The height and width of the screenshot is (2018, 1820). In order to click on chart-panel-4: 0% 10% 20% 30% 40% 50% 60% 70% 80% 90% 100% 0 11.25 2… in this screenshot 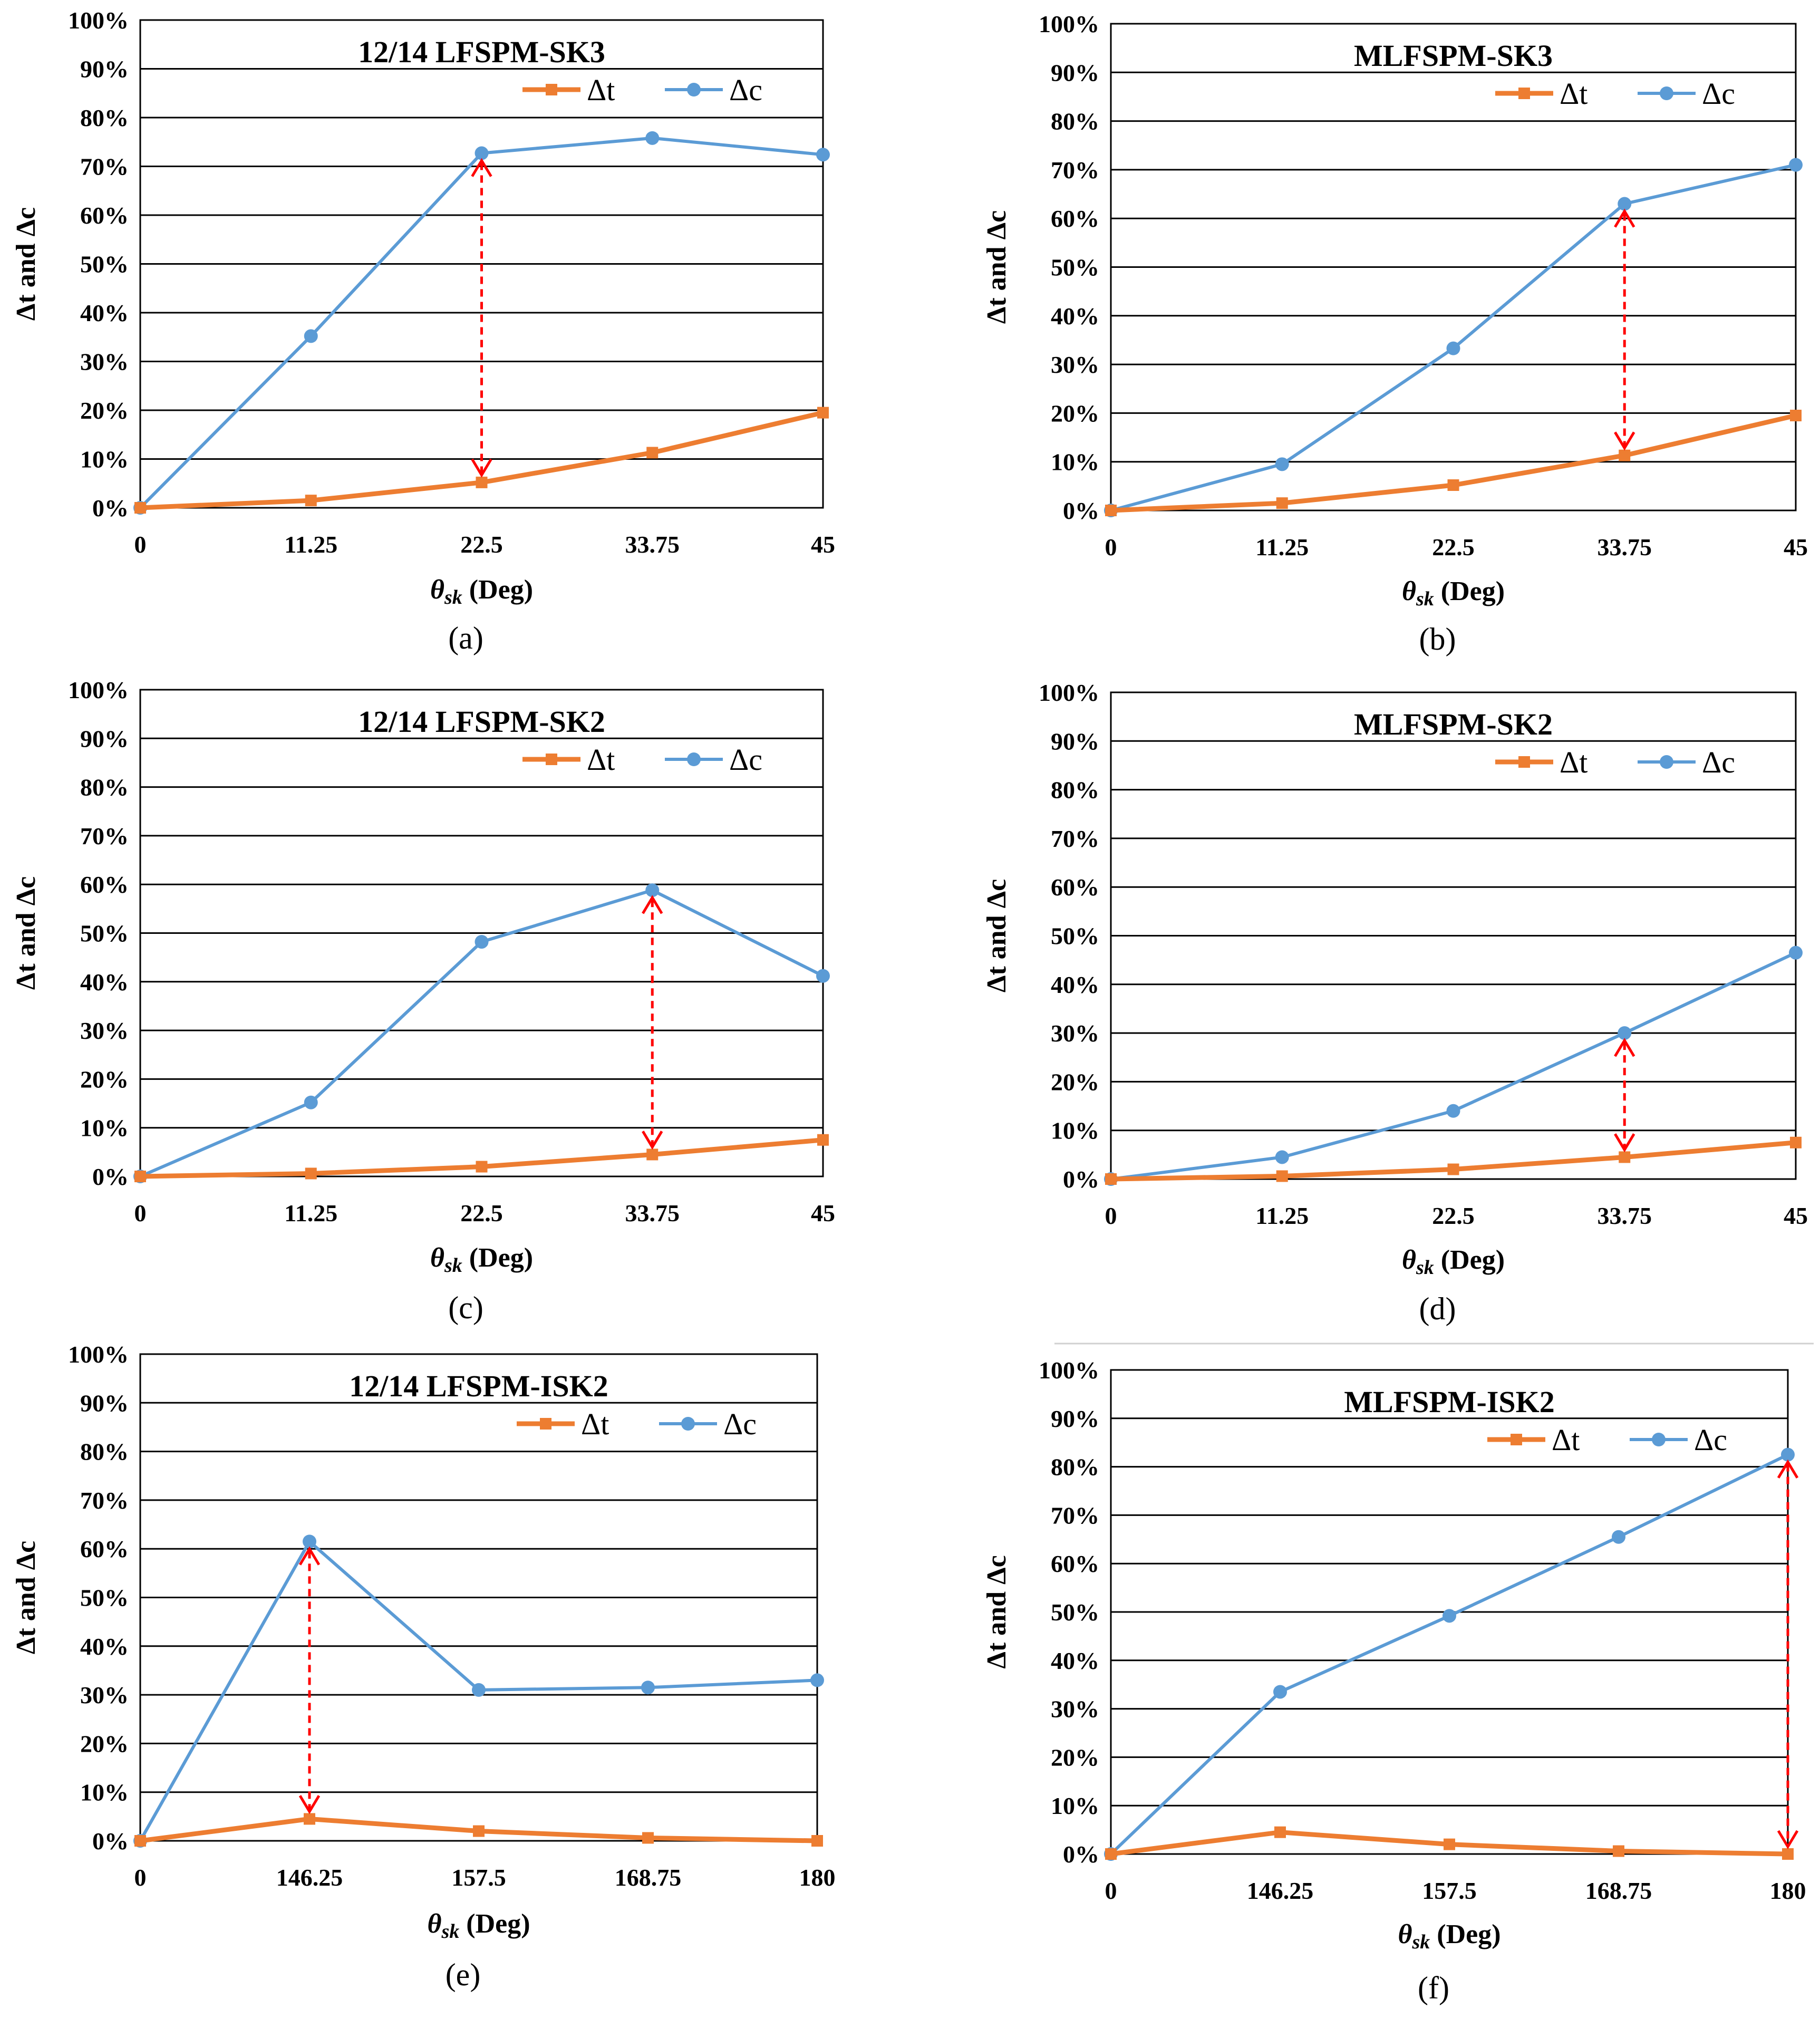, I will do `click(1395, 1002)`.